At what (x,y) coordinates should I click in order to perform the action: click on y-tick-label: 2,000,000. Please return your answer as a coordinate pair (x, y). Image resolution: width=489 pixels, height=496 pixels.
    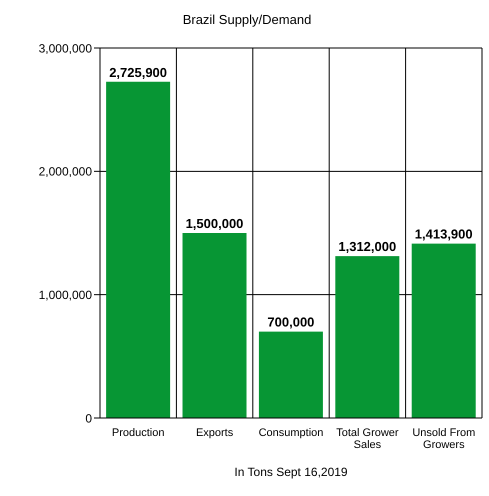
    Looking at the image, I should click on (65, 171).